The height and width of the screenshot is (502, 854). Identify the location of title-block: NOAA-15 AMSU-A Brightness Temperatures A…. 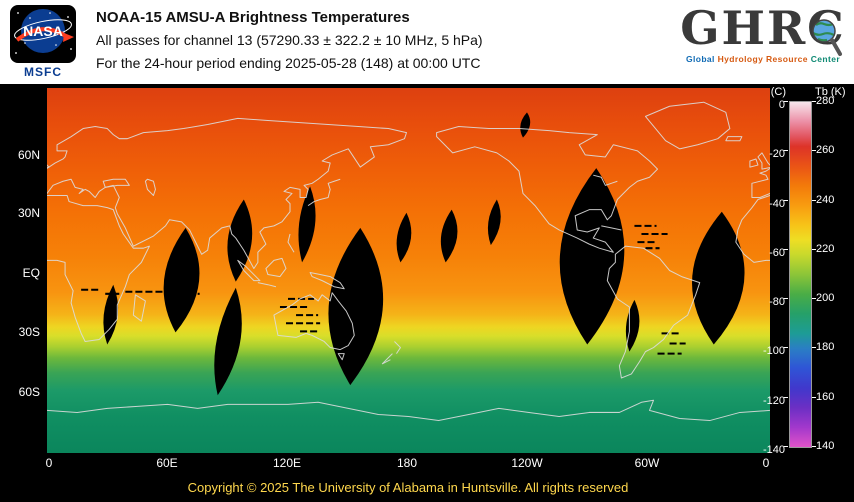
(289, 41).